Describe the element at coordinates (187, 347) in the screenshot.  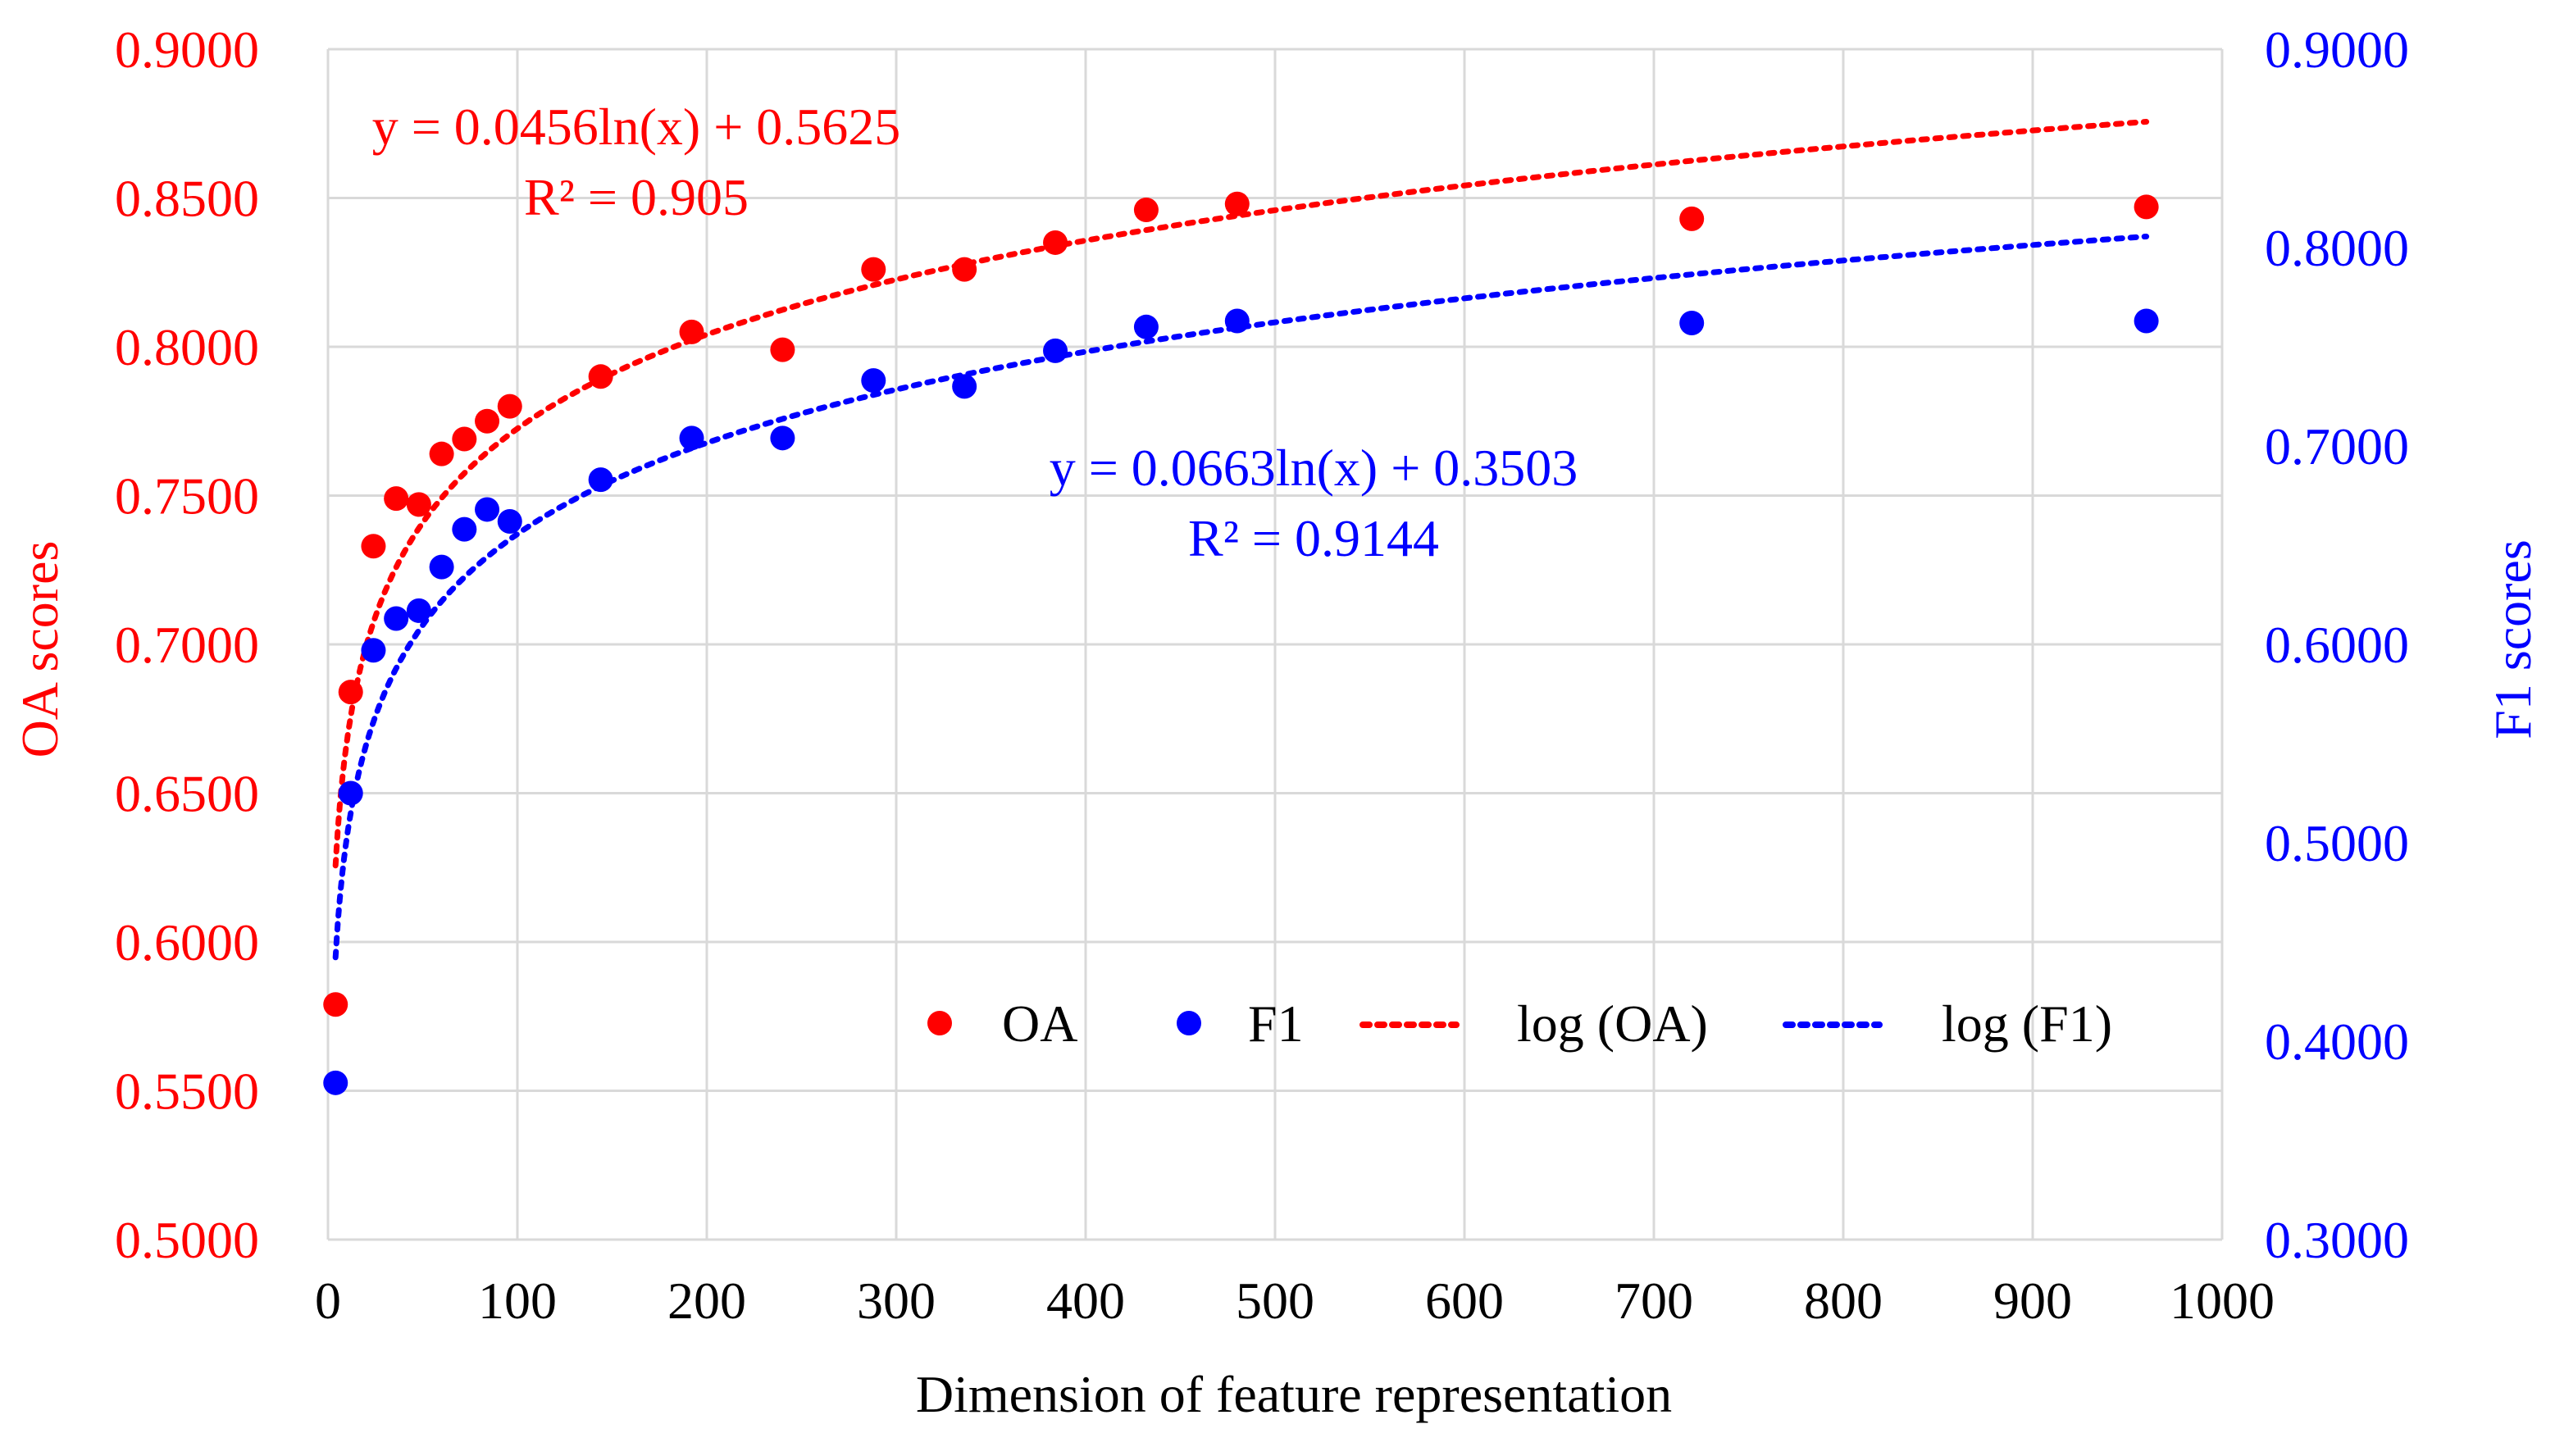
I see `y-left-tick-label: 0.8000` at that location.